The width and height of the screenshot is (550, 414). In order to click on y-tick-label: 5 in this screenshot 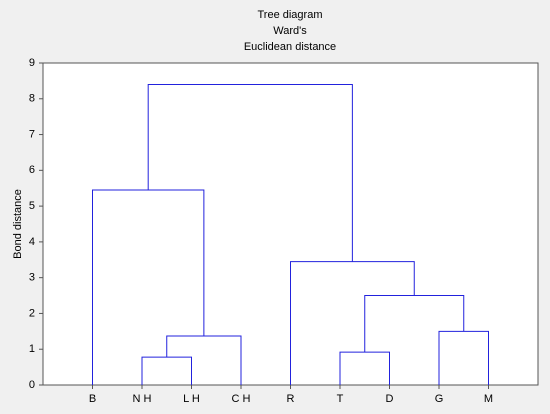, I will do `click(32, 206)`.